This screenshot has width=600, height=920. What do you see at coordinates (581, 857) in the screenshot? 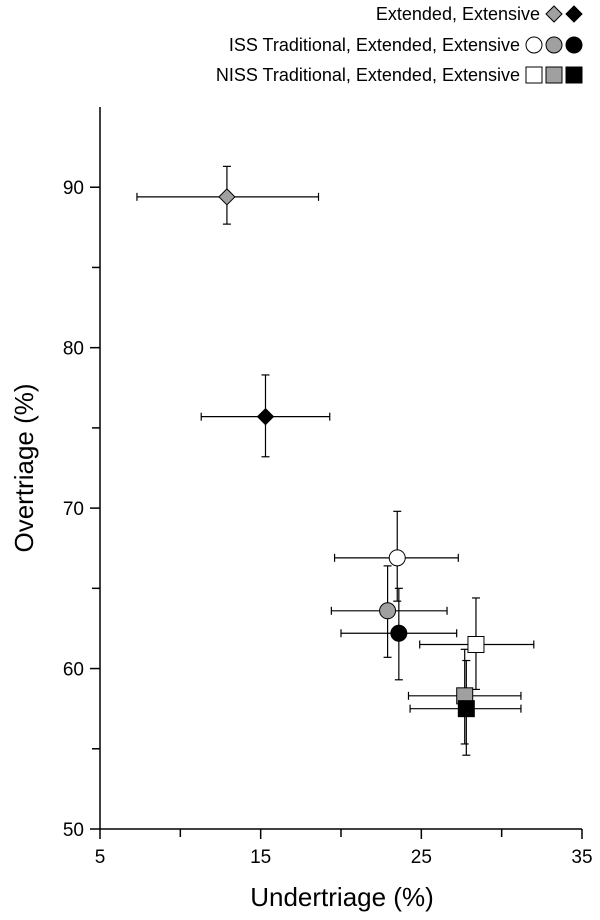
I see `x-tick-label: 35` at bounding box center [581, 857].